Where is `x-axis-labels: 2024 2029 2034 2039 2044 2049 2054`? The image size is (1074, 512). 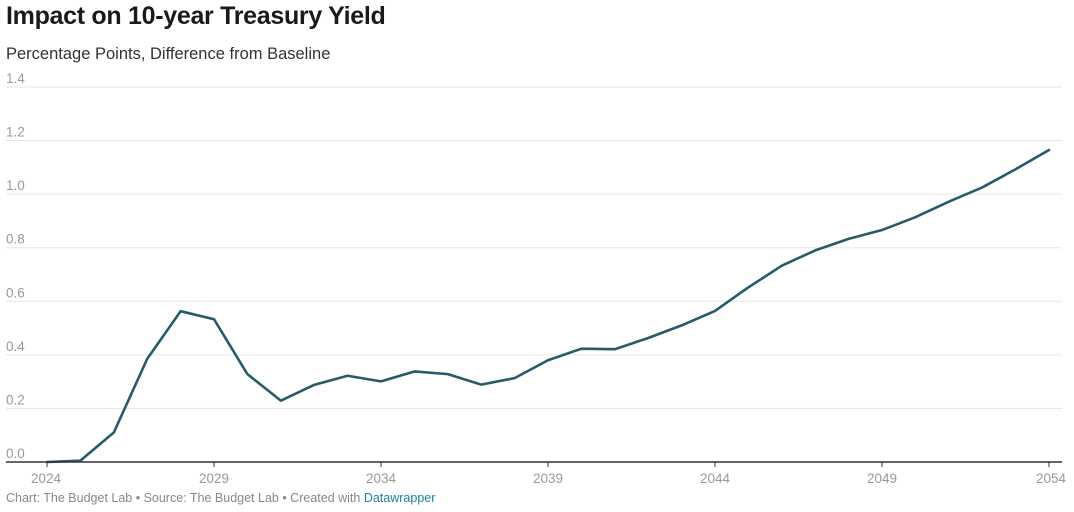
x-axis-labels: 2024 2029 2034 2039 2044 2049 2054 is located at coordinates (548, 474).